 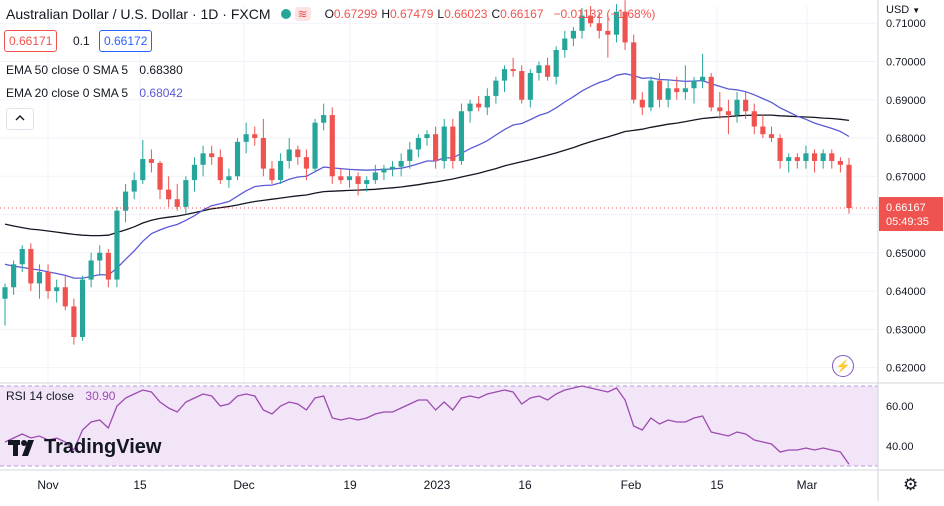 What do you see at coordinates (243, 485) in the screenshot?
I see `time-tick-label: Dec` at bounding box center [243, 485].